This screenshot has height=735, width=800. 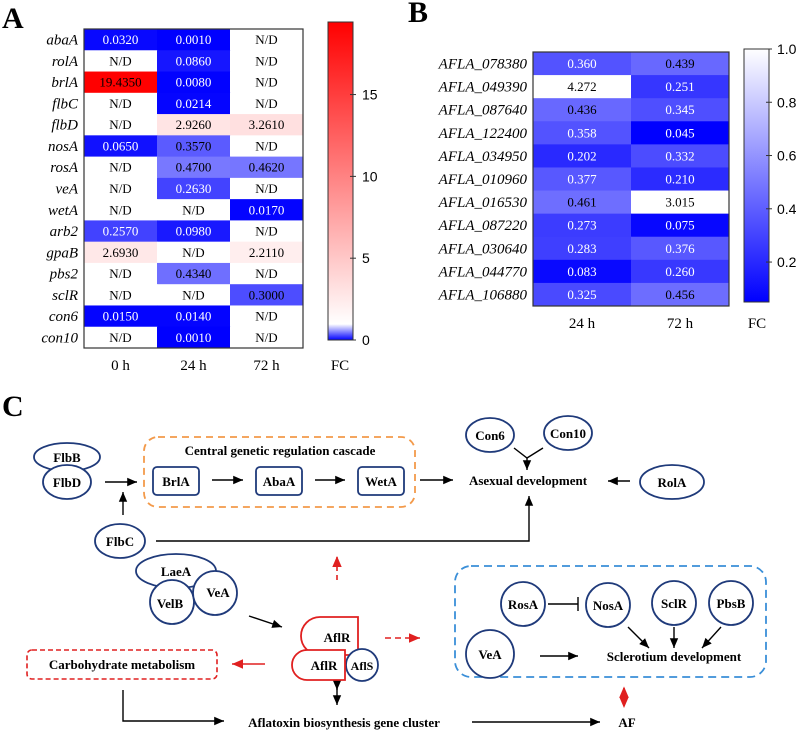 What do you see at coordinates (67, 190) in the screenshot?
I see `row-label: veA` at bounding box center [67, 190].